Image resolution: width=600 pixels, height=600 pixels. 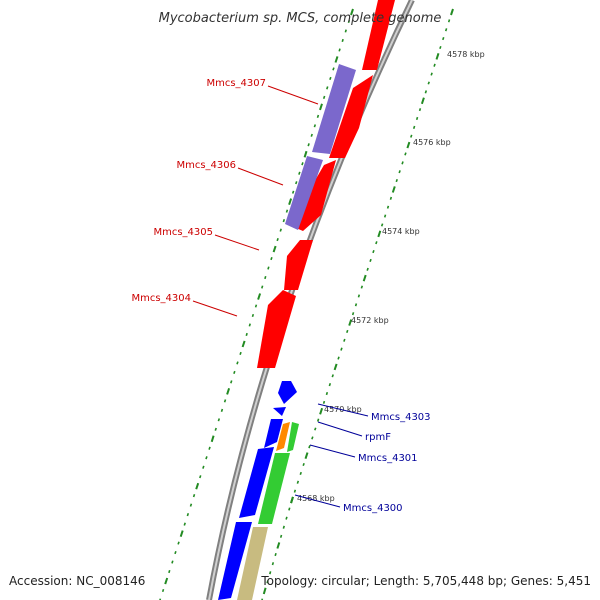 What do you see at coordinates (300, 18) in the screenshot?
I see `map-title: Mycobacterium sp. MCS, complete genome` at bounding box center [300, 18].